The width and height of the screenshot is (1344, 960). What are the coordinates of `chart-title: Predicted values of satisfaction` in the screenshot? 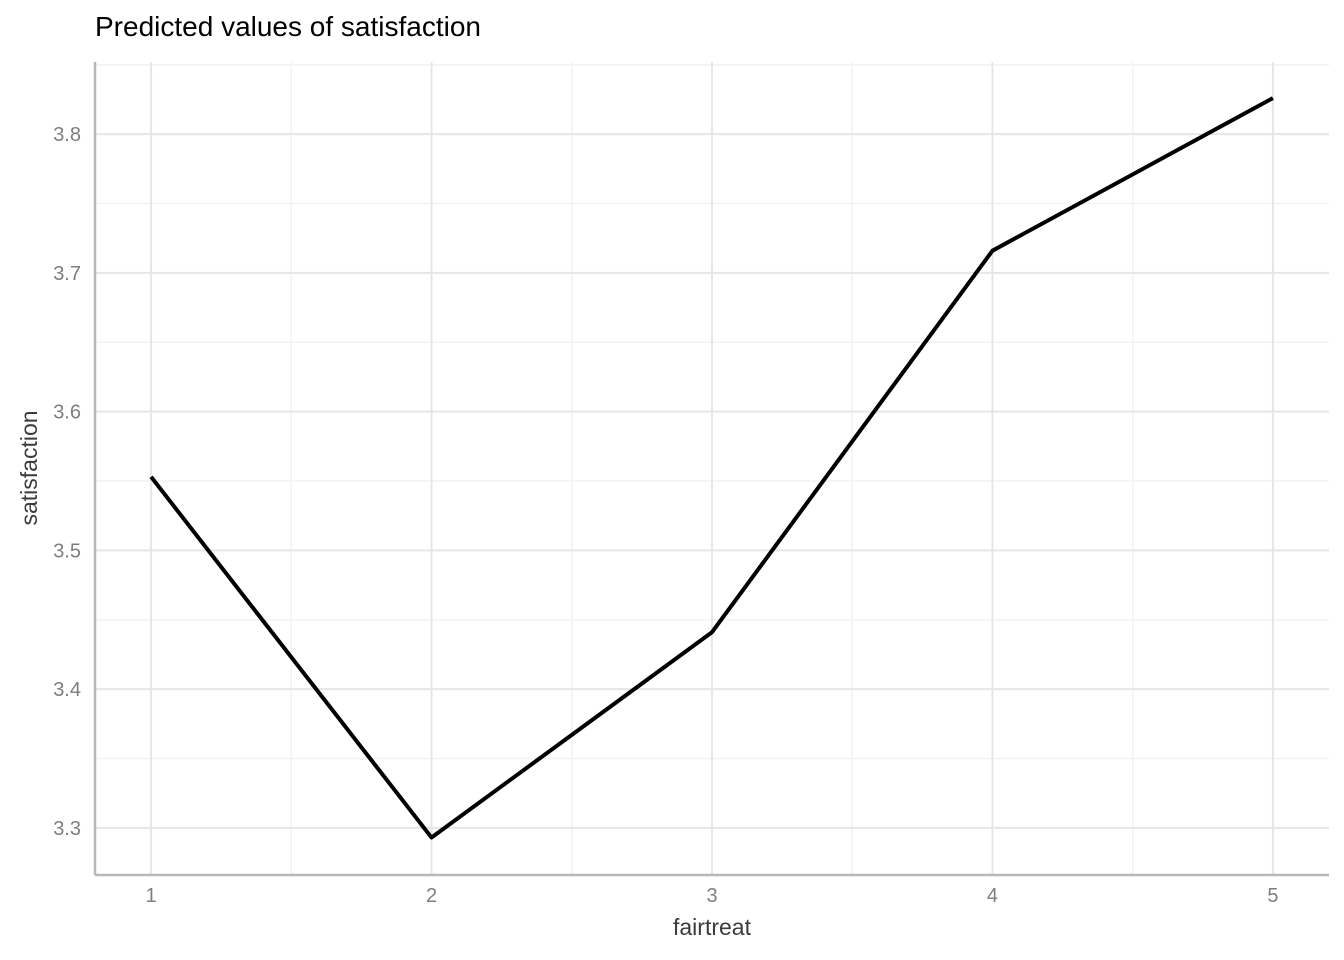 It's located at (288, 26).